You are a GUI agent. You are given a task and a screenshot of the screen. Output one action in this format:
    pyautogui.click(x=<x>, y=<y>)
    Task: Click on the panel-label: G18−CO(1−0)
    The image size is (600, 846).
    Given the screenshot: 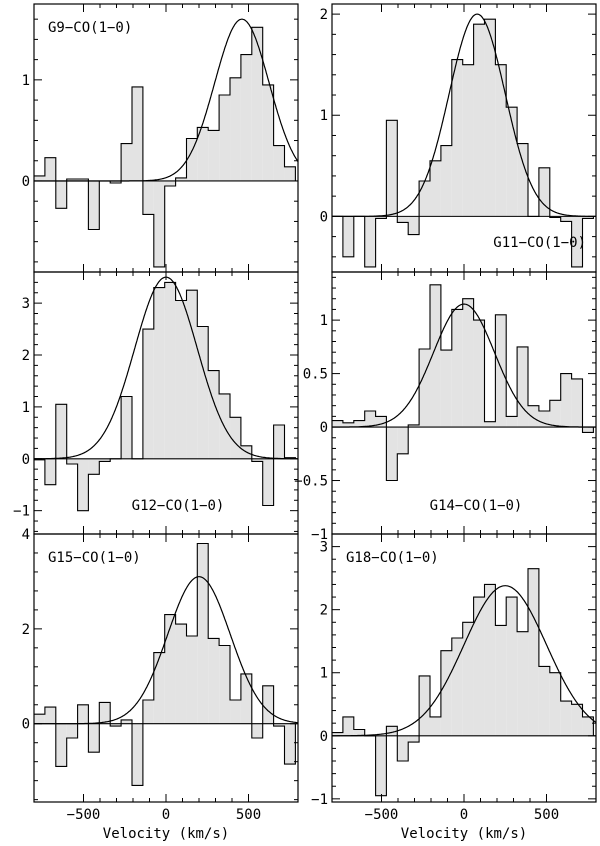 What is the action you would take?
    pyautogui.click(x=392, y=558)
    